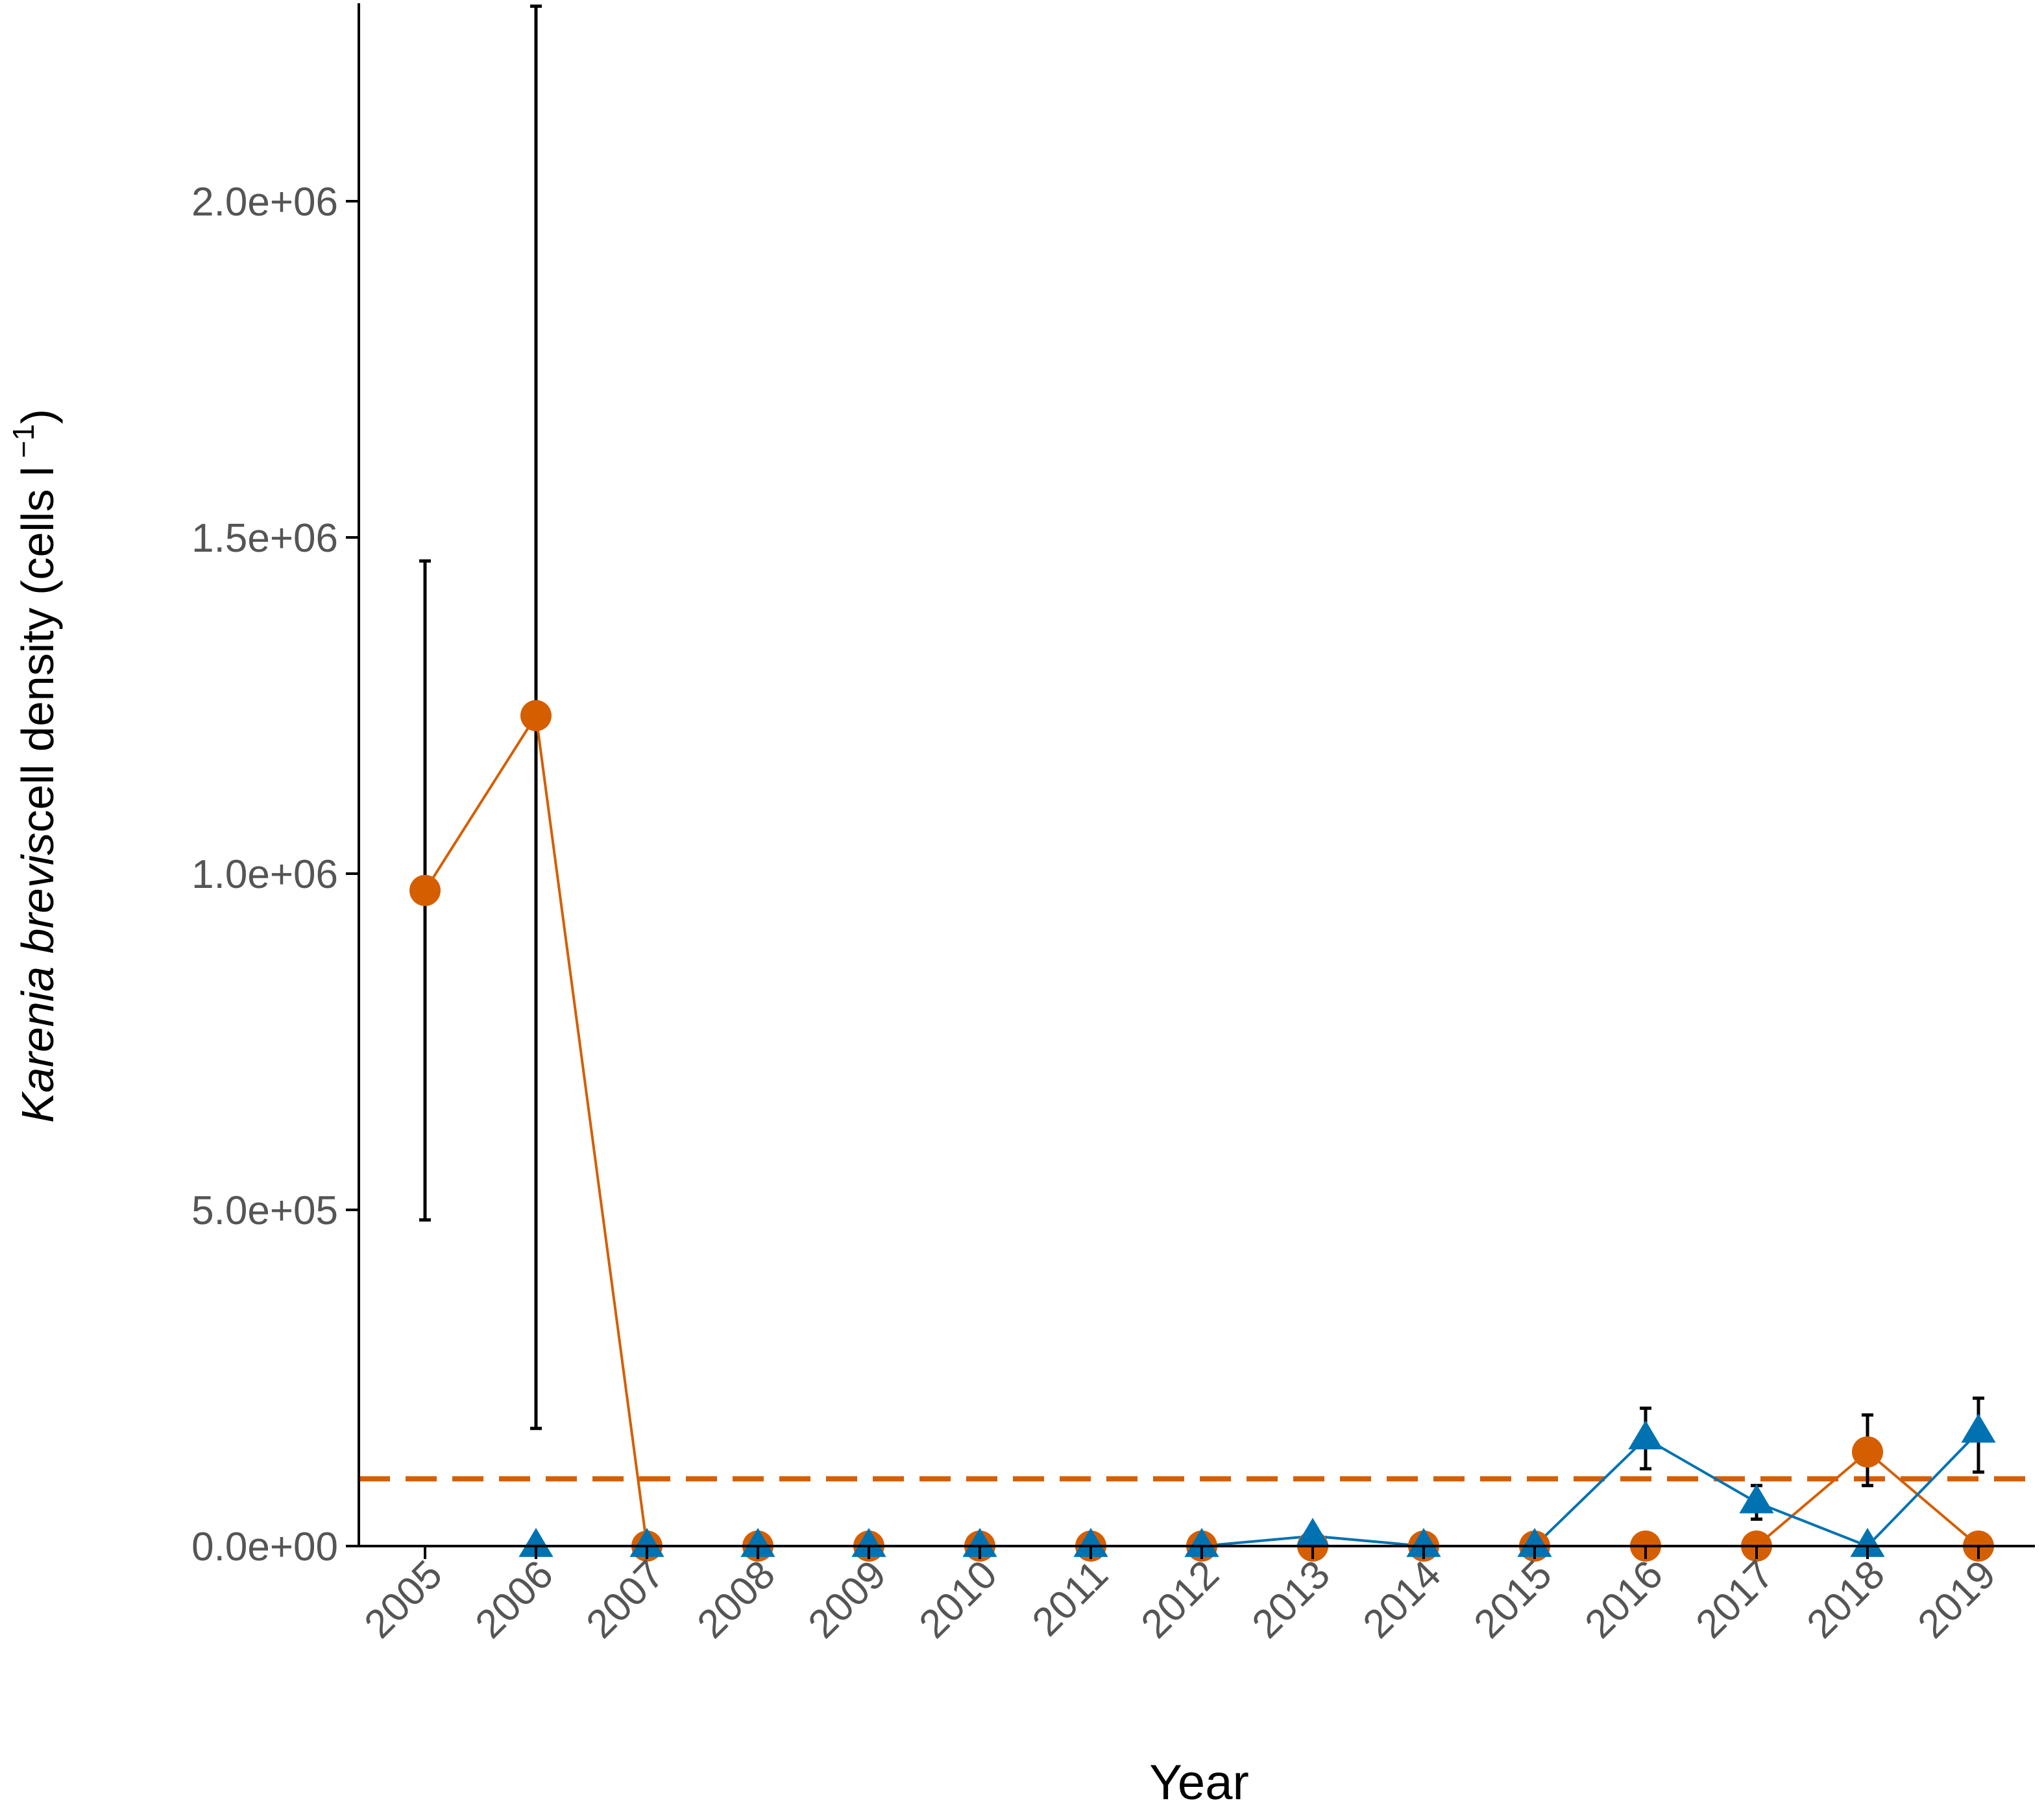 The image size is (2044, 1807). Describe the element at coordinates (1402, 1599) in the screenshot. I see `x-tick-label: 2014` at that location.